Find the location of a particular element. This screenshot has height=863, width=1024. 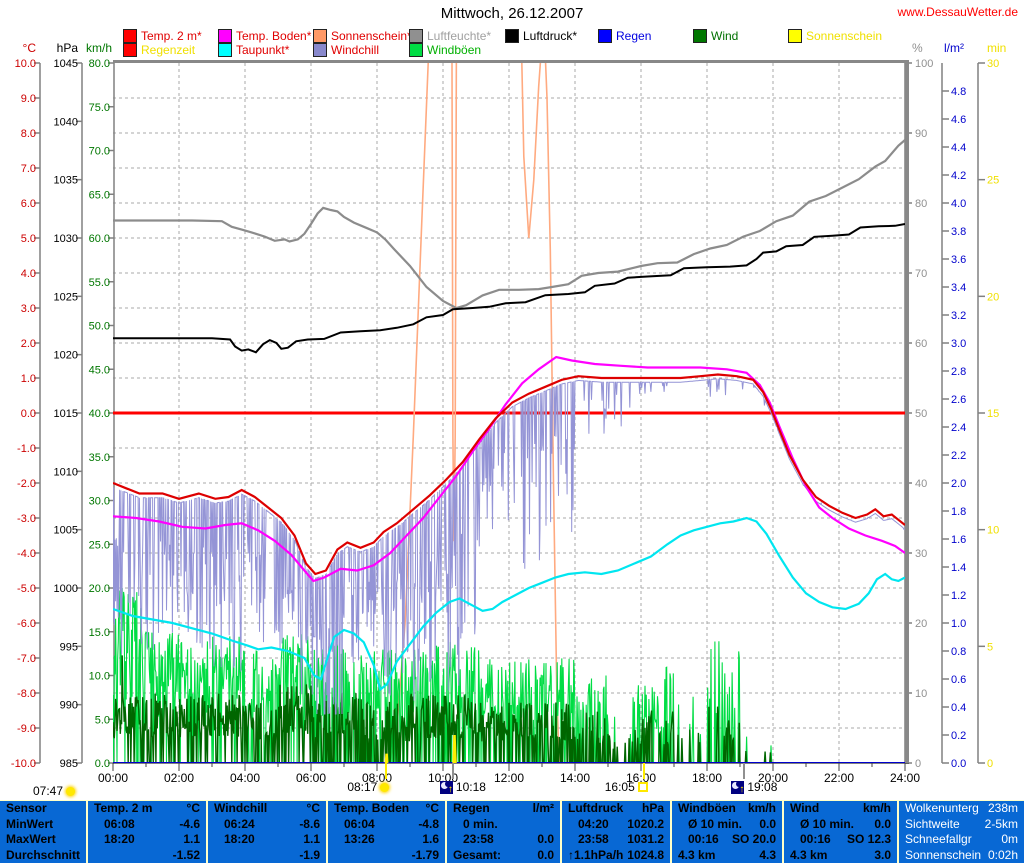

tick-label: 6.0 is located at coordinates (28, 204).